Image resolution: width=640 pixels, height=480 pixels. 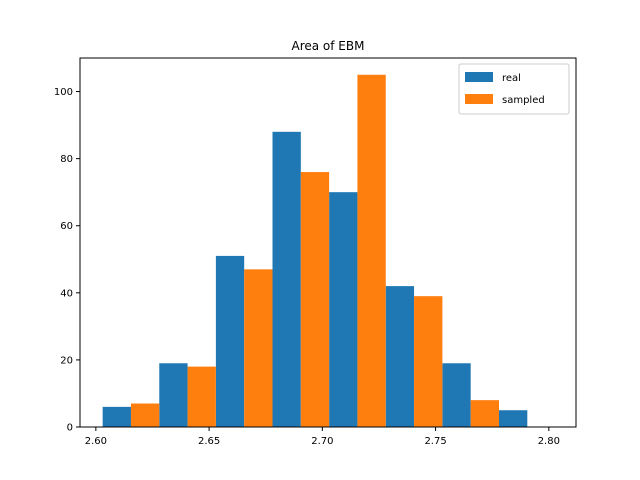 What do you see at coordinates (63, 92) in the screenshot?
I see `y-tick-label: 100` at bounding box center [63, 92].